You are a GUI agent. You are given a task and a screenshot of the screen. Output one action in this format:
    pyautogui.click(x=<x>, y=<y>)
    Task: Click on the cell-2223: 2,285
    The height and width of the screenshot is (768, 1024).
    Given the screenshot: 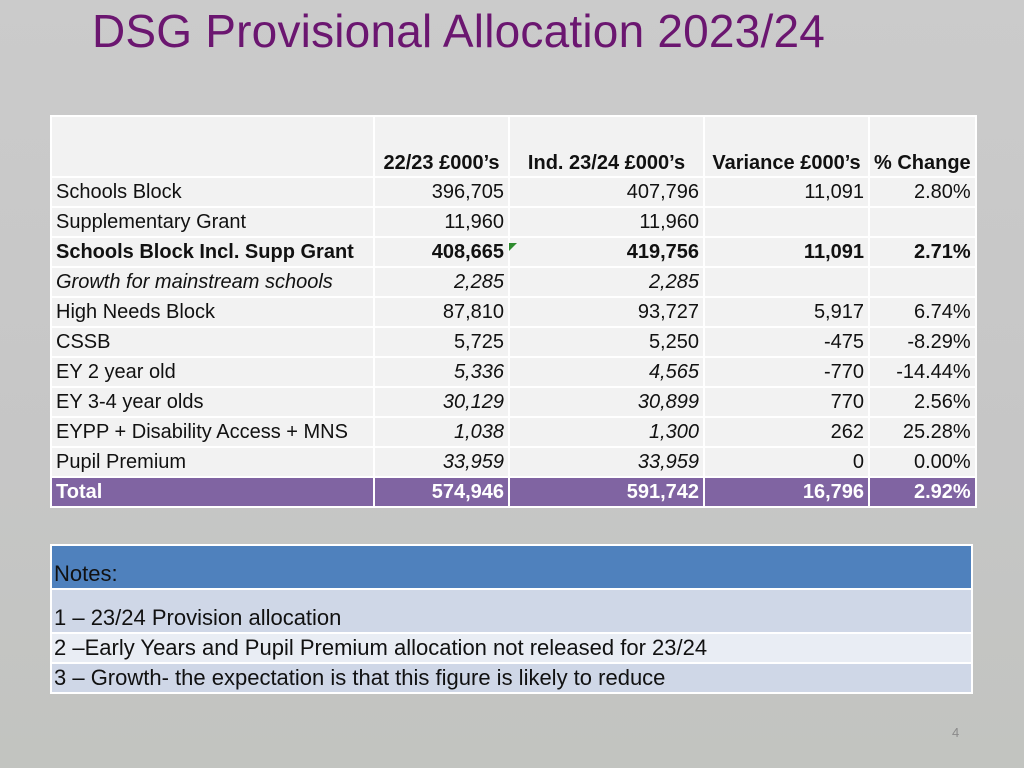 What is the action you would take?
    pyautogui.click(x=441, y=282)
    